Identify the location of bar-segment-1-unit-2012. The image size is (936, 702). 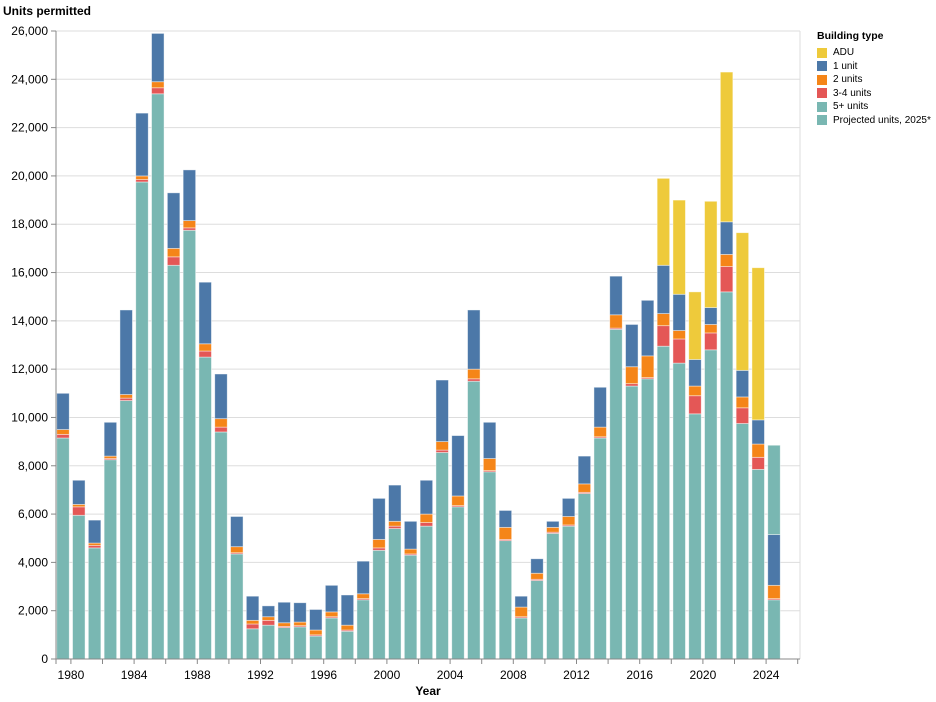
(584, 470).